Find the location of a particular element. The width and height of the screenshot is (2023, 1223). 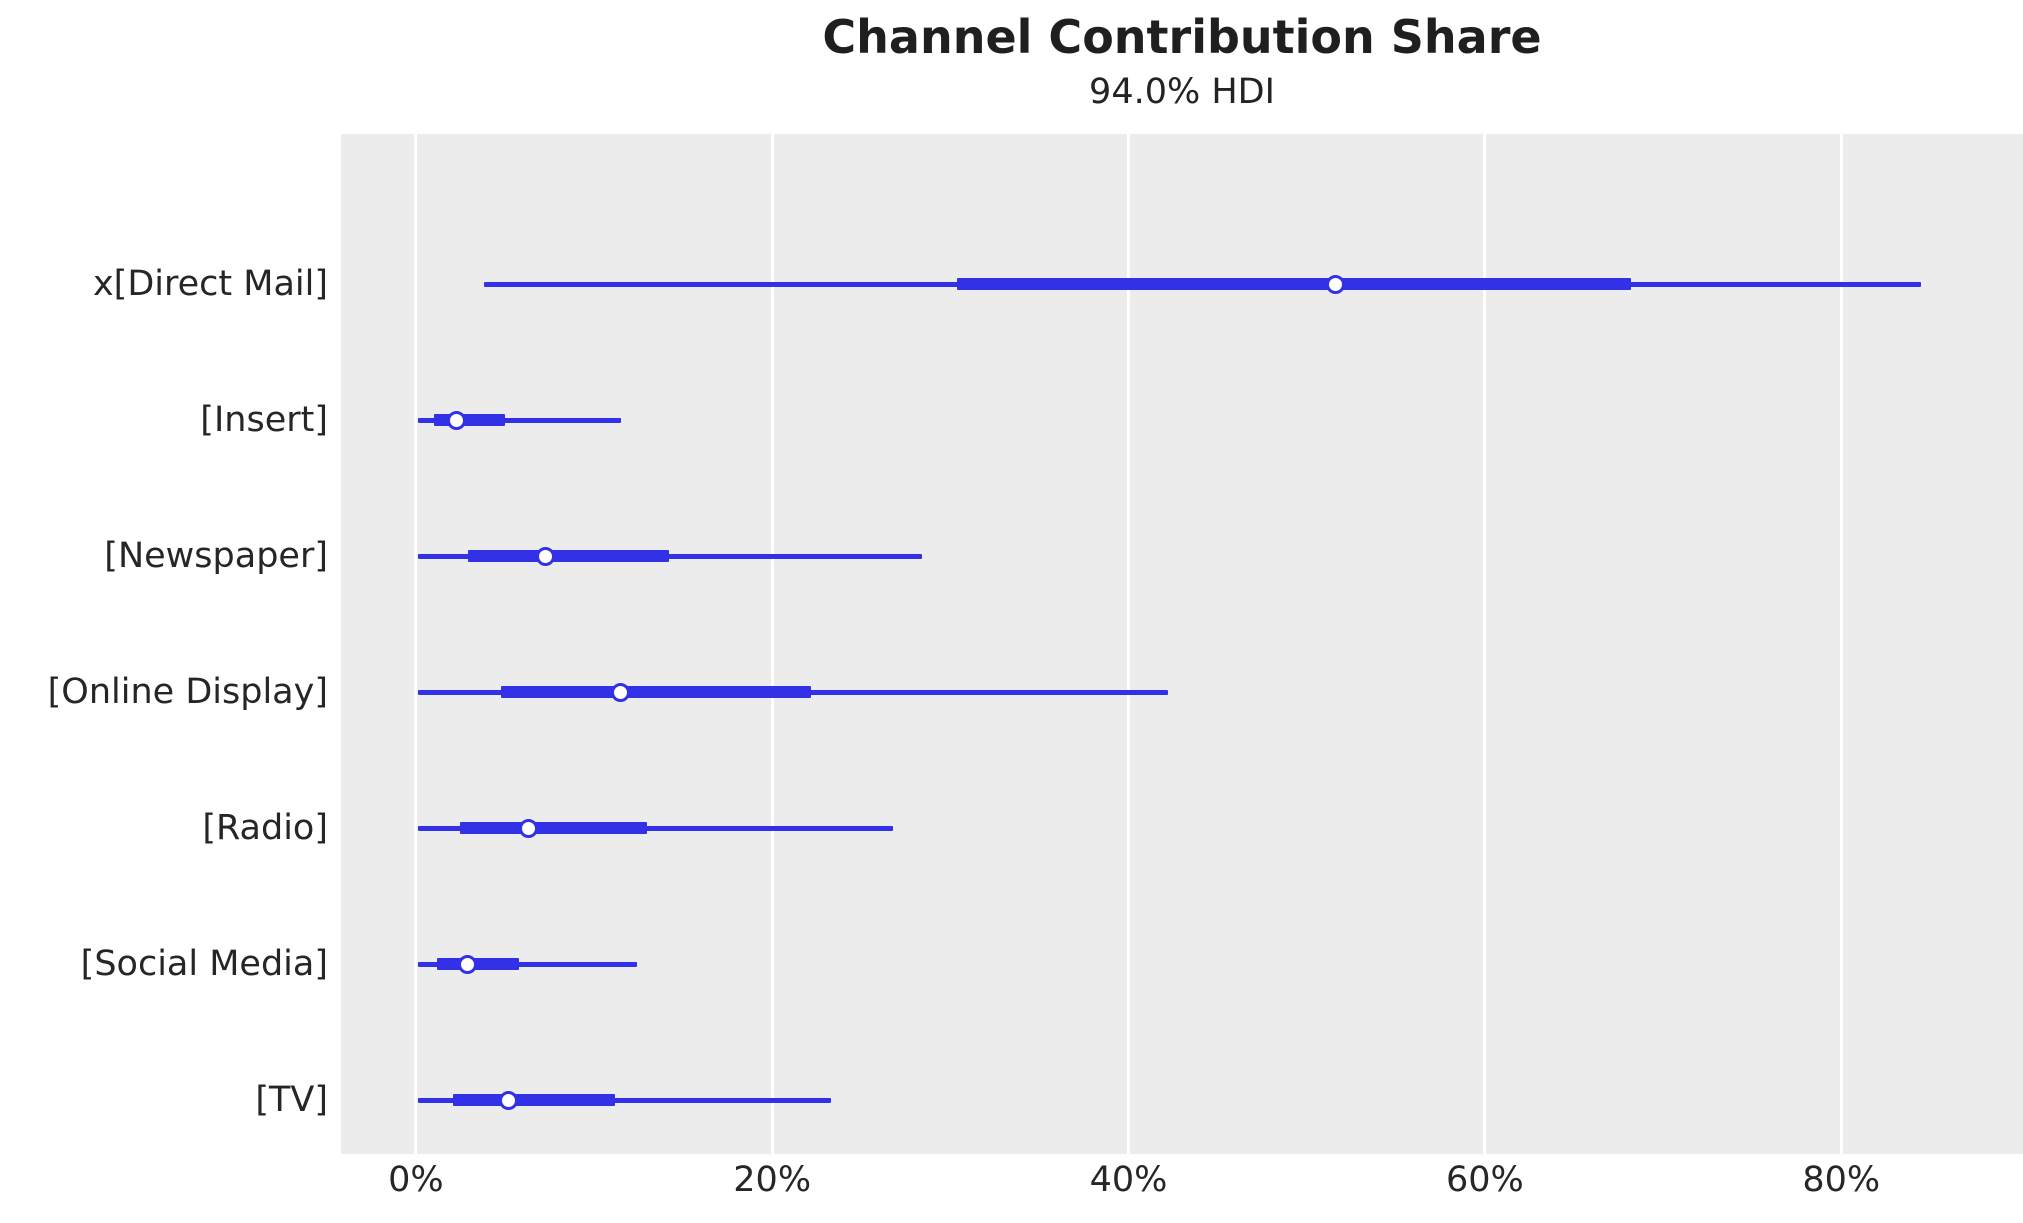

chart-title: Channel Contribution Share is located at coordinates (1182, 37).